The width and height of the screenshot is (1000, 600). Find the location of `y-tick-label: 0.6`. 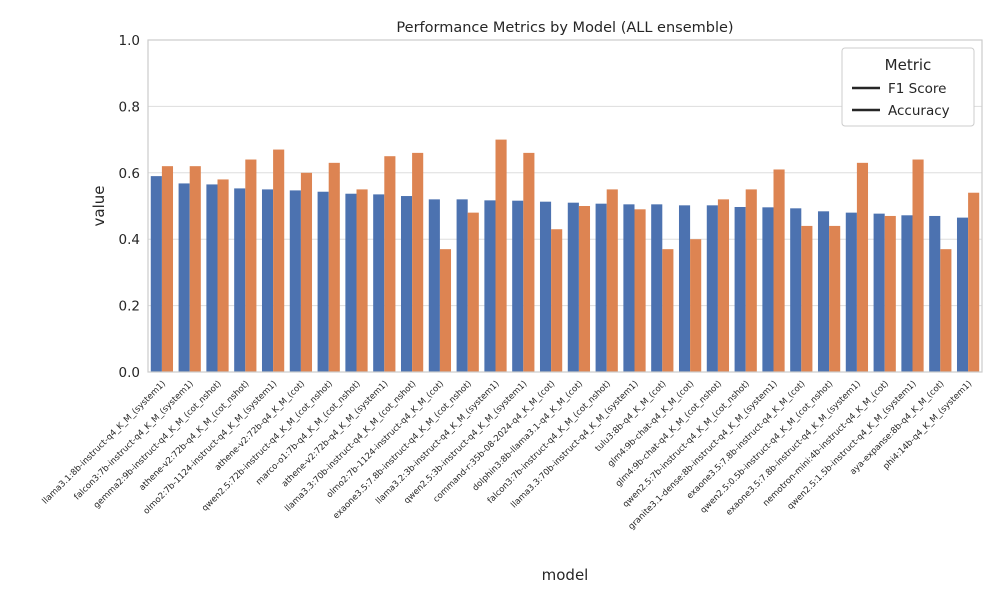

y-tick-label: 0.6 is located at coordinates (129, 174).